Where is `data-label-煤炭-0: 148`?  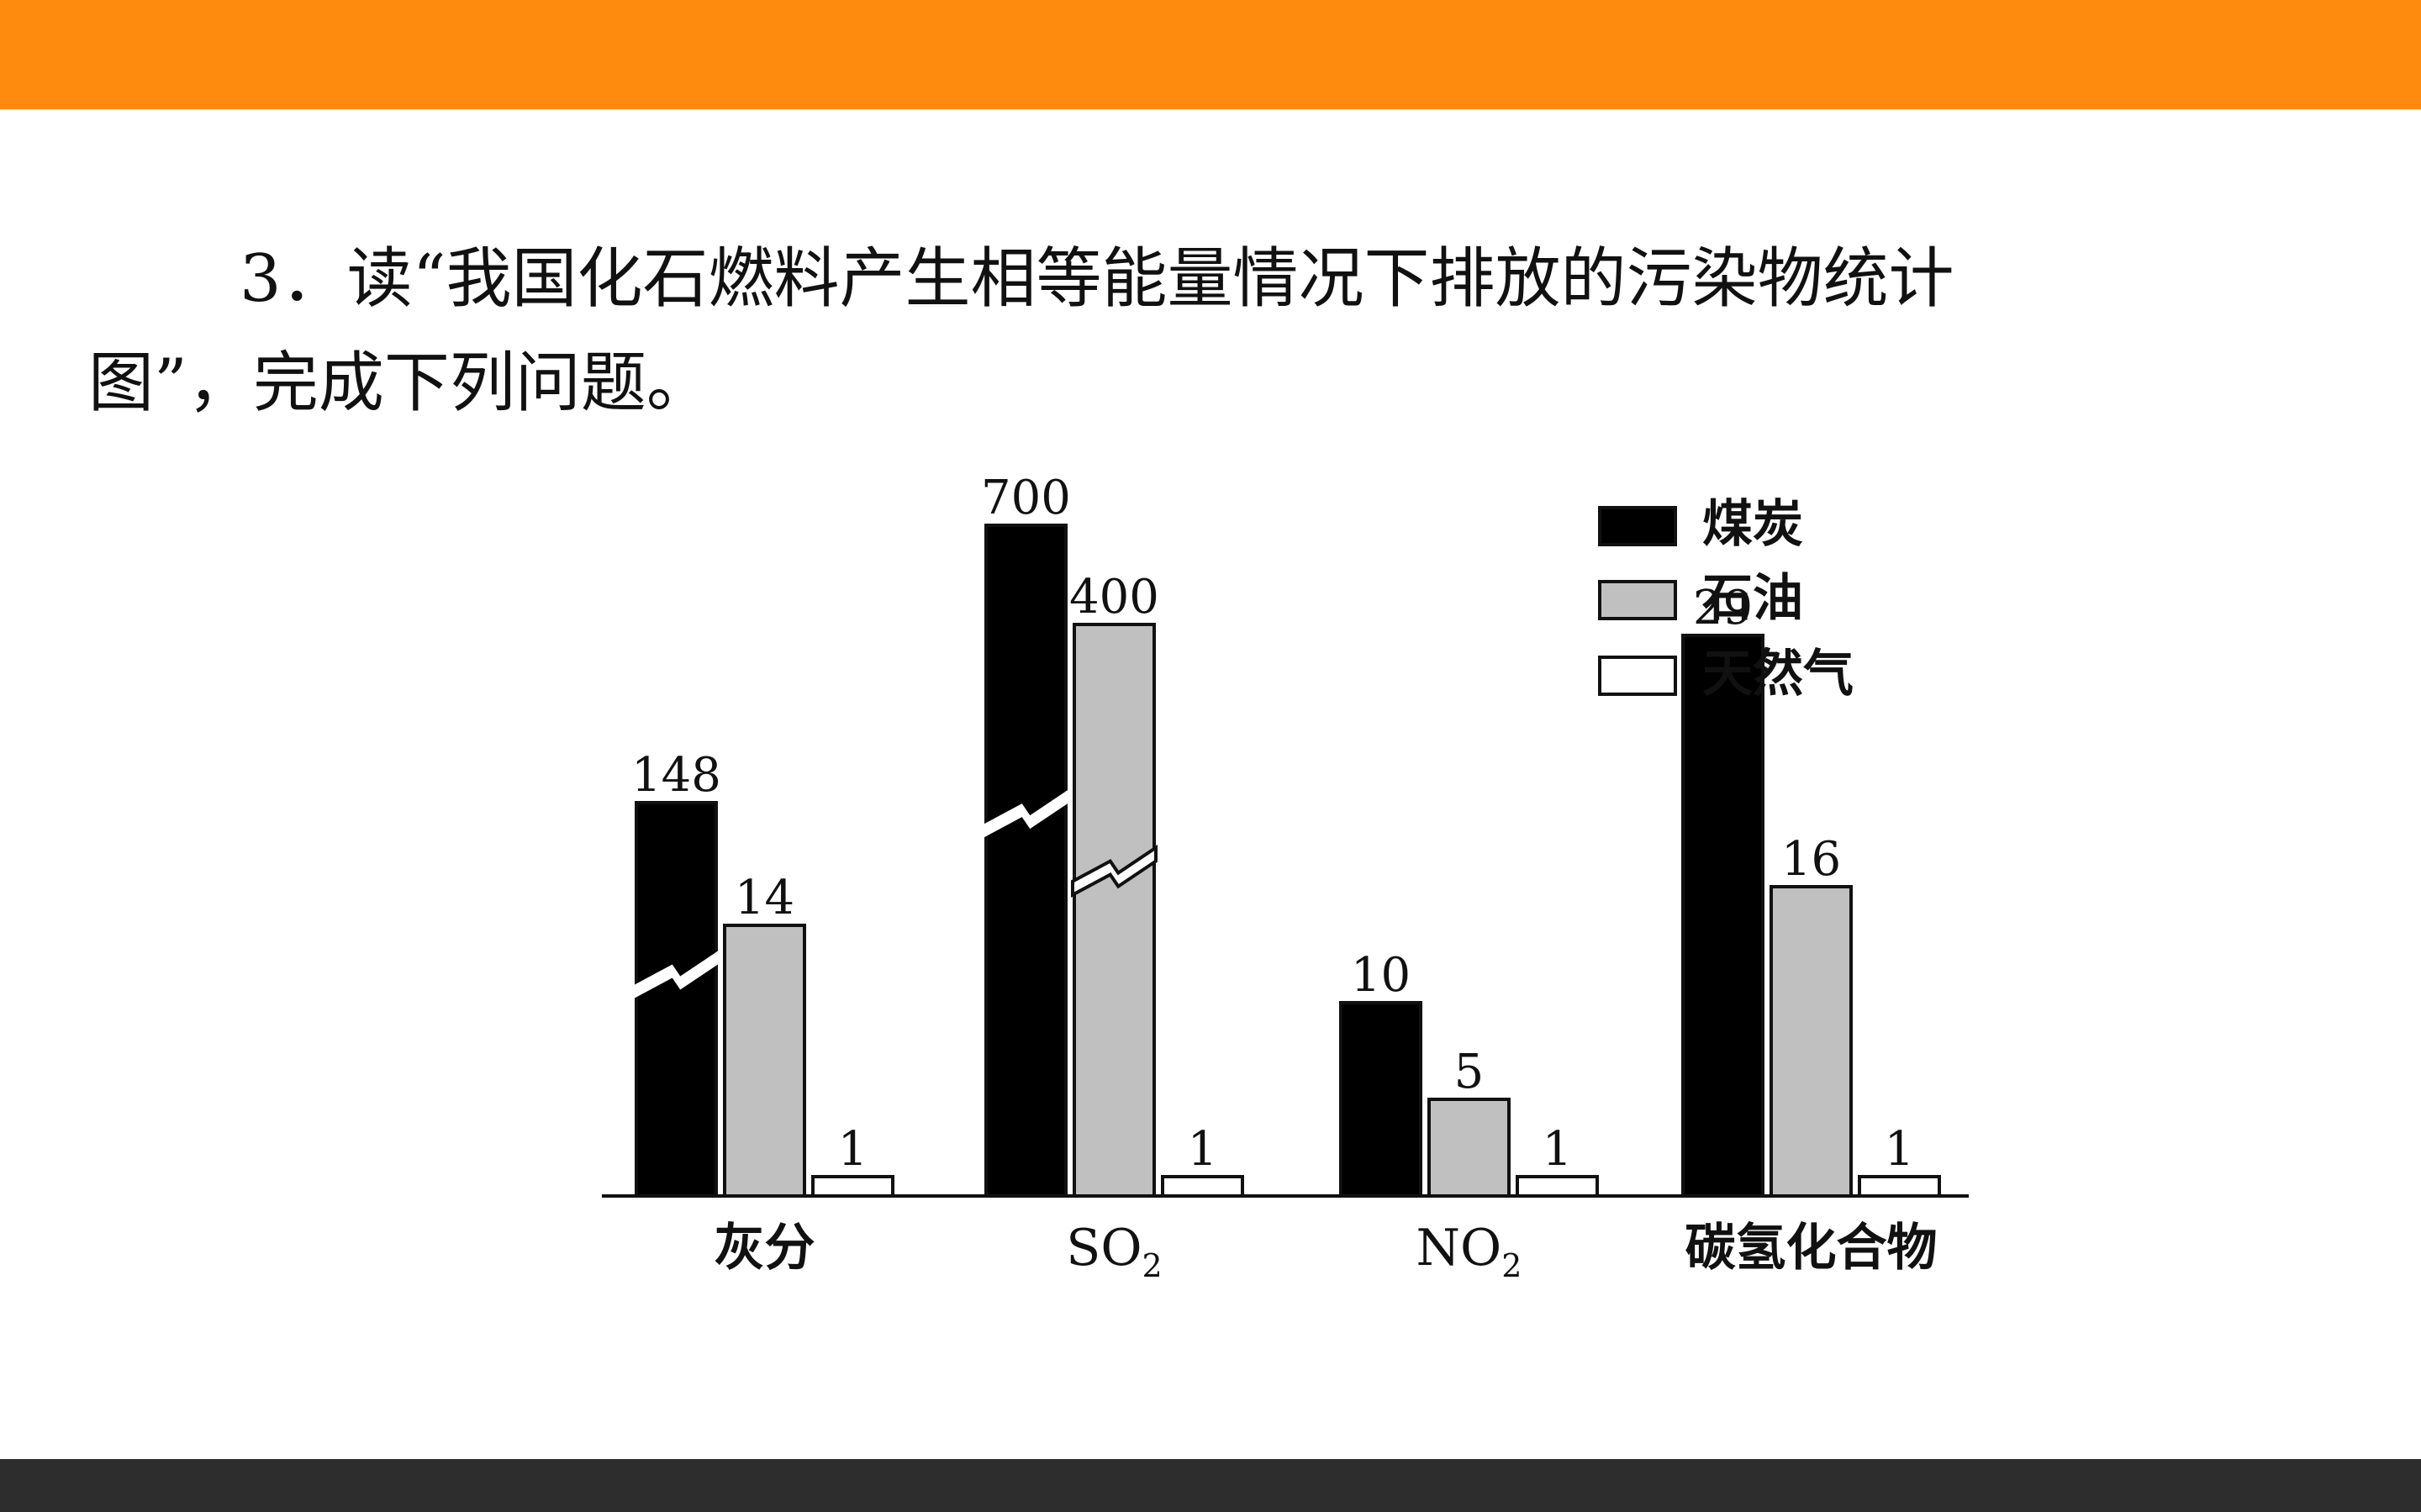 data-label-煤炭-0: 148 is located at coordinates (676, 775).